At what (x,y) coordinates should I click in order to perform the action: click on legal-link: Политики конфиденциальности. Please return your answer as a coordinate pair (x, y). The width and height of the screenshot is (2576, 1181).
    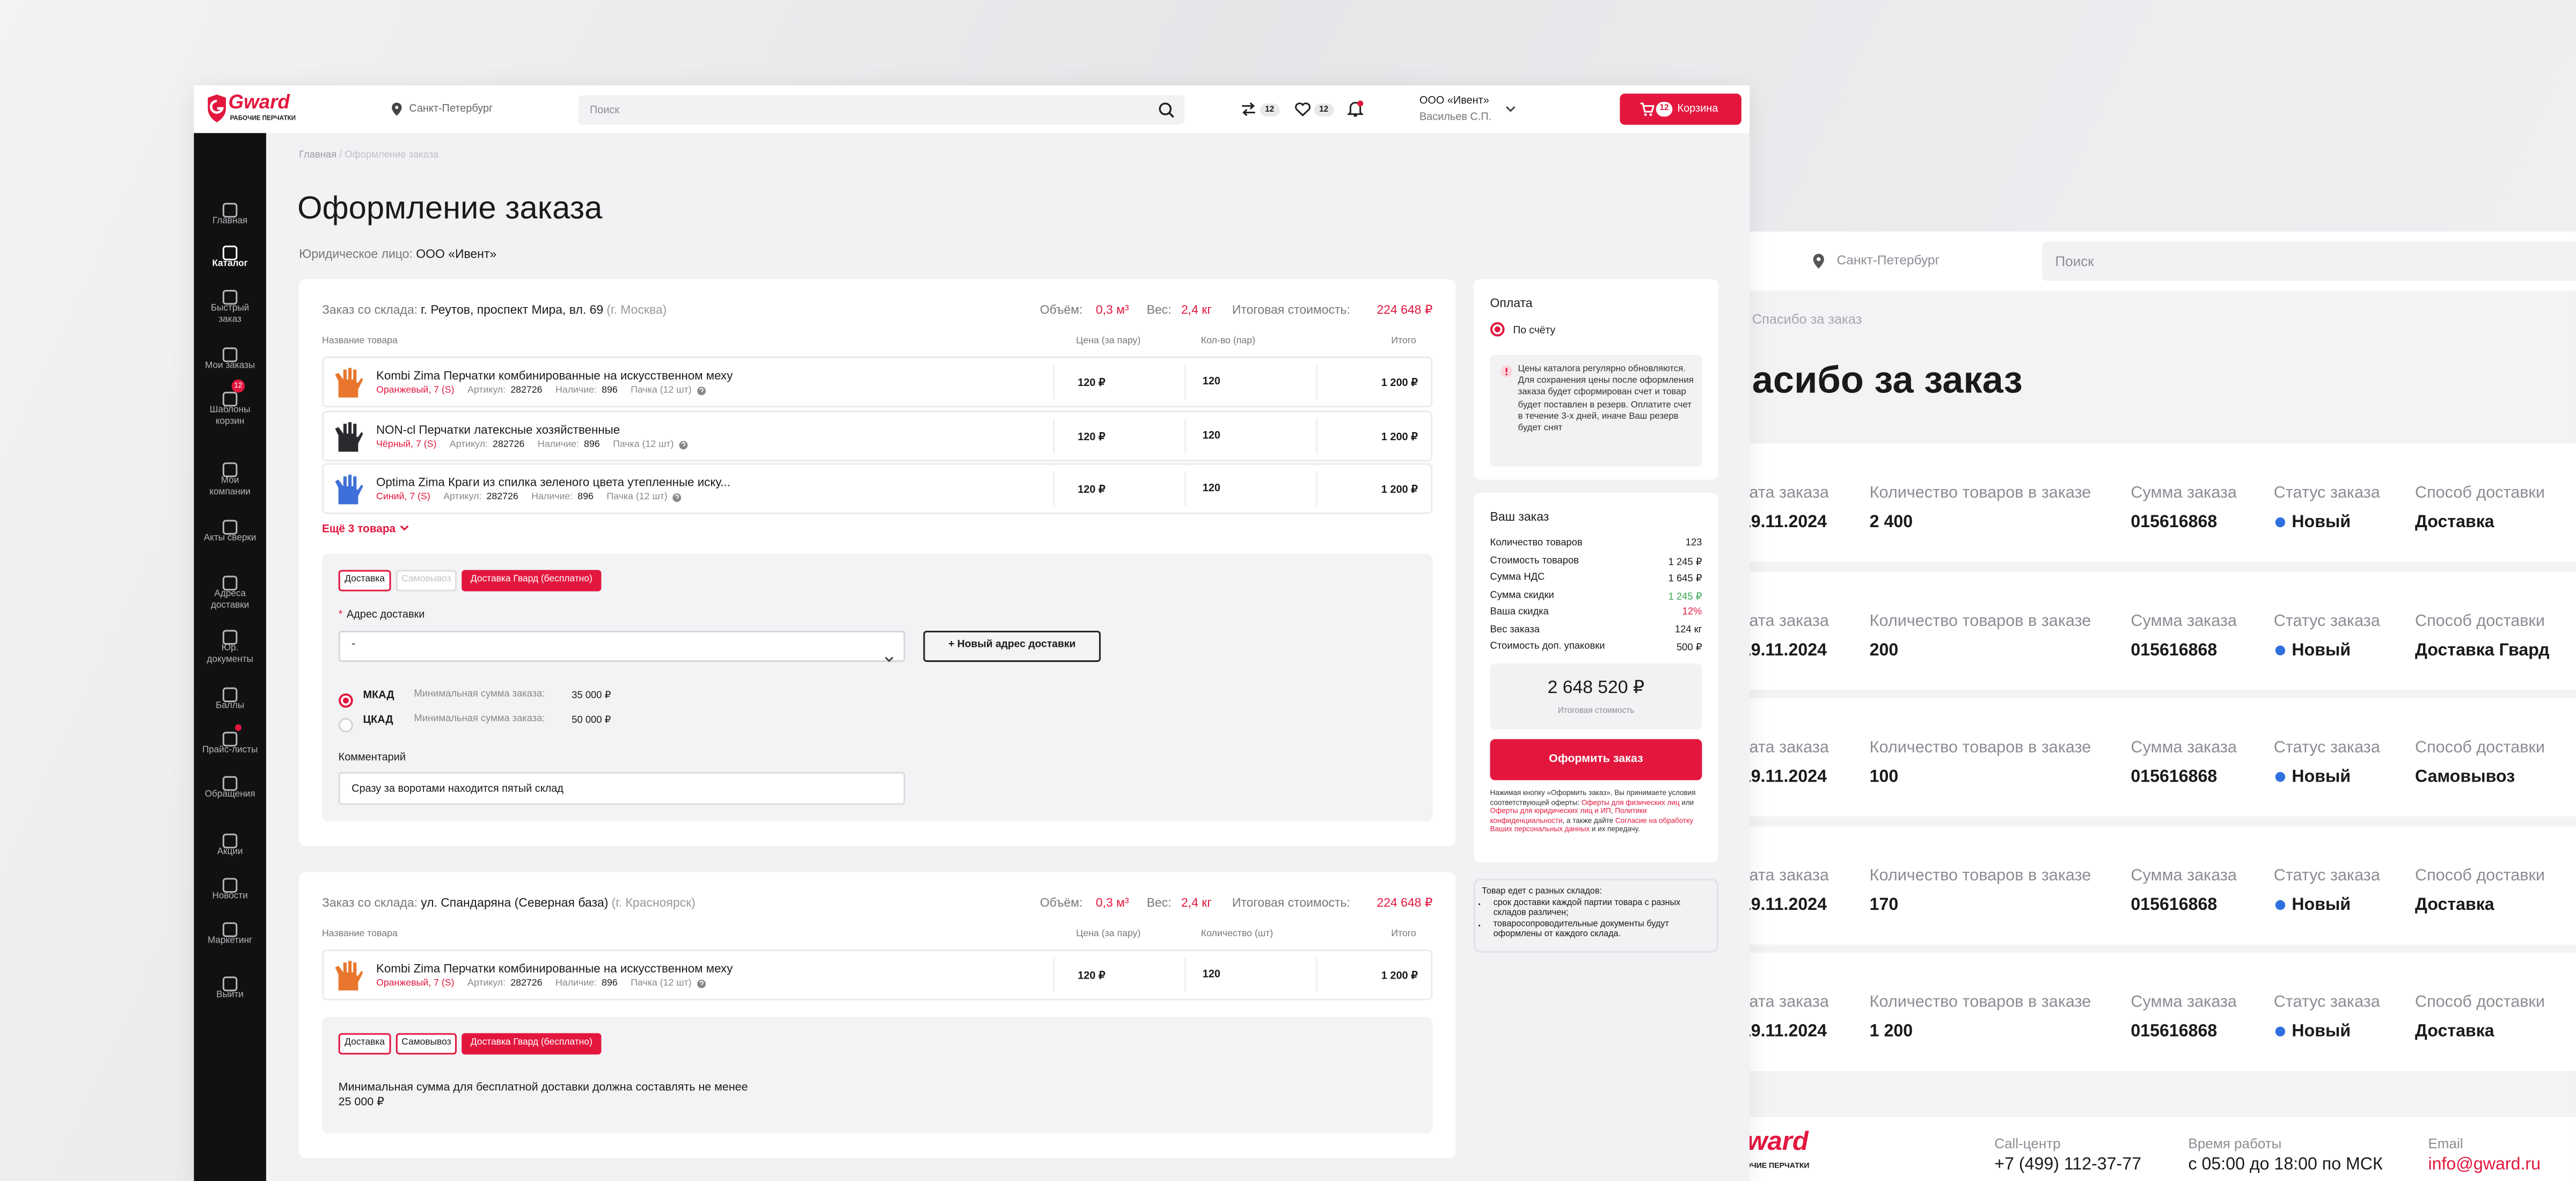
    Looking at the image, I should click on (1568, 816).